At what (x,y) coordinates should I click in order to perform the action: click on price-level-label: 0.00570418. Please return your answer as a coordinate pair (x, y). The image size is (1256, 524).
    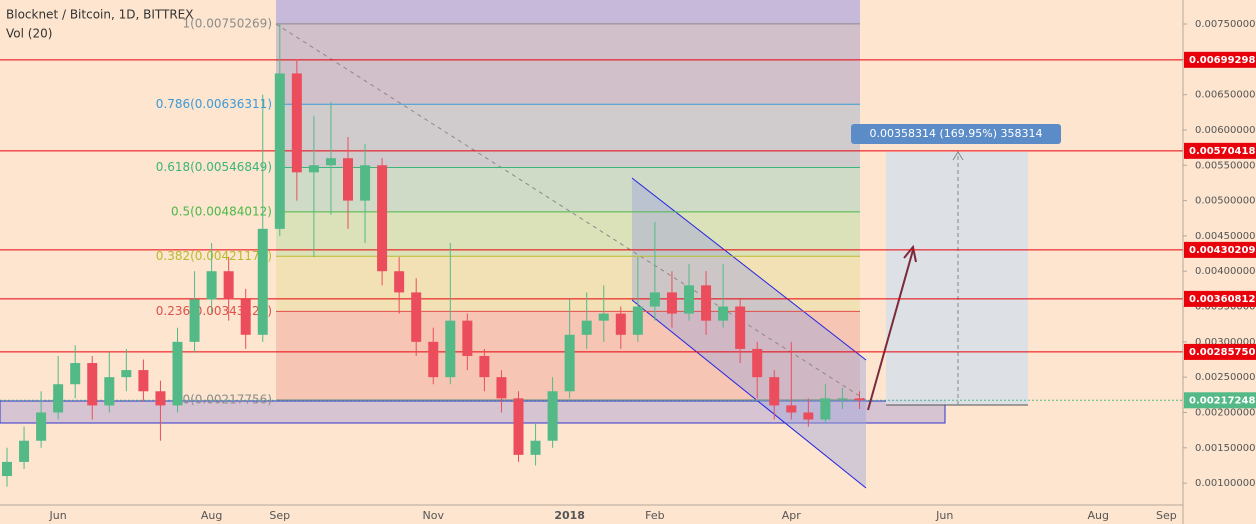
    Looking at the image, I should click on (1222, 151).